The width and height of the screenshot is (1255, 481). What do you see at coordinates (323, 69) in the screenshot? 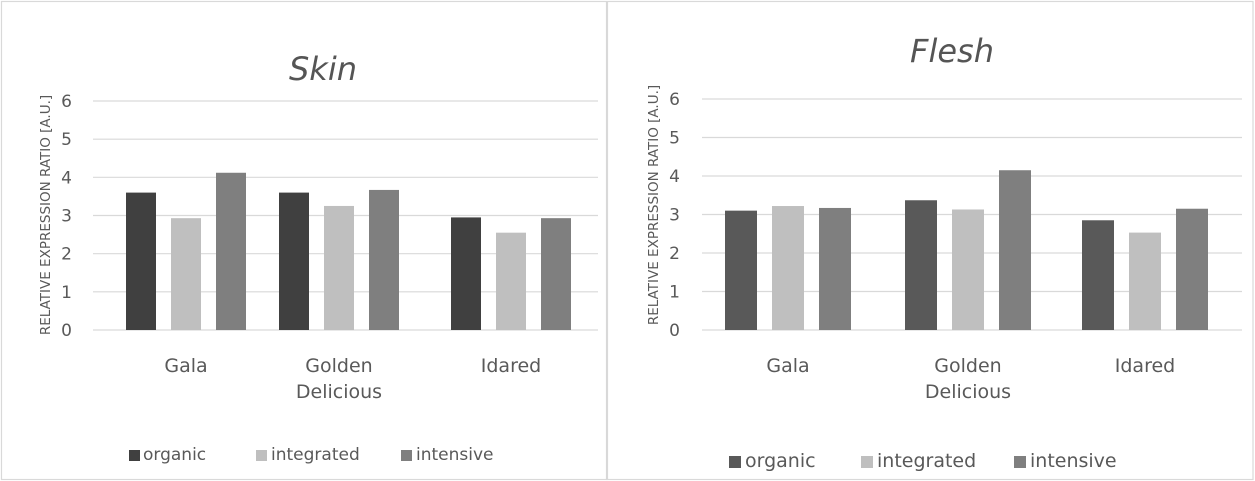
I see `chart-title: Skin` at bounding box center [323, 69].